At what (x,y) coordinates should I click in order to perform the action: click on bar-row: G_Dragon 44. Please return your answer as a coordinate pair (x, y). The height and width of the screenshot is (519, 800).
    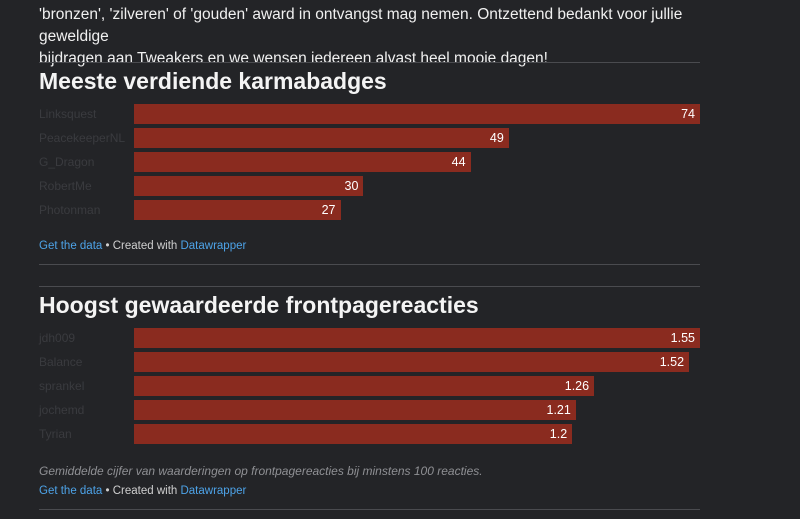
    Looking at the image, I should click on (370, 162).